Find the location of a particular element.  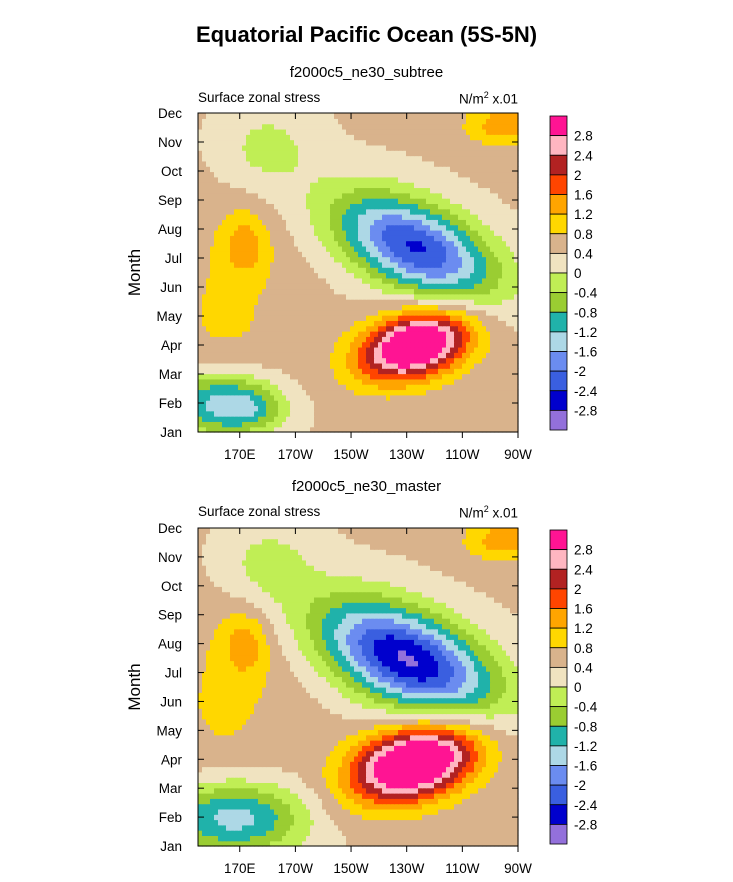

x-tick-label: 170E is located at coordinates (240, 454).